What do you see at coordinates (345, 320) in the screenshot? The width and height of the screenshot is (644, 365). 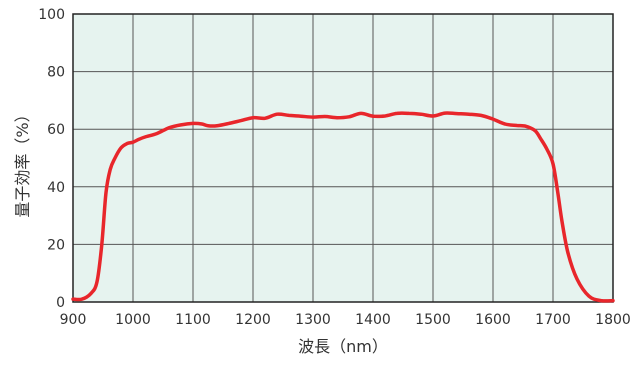 I see `x-axis-ticks: 900 1000 1100 1200 1300 1400 1500 1600 1700 1800` at bounding box center [345, 320].